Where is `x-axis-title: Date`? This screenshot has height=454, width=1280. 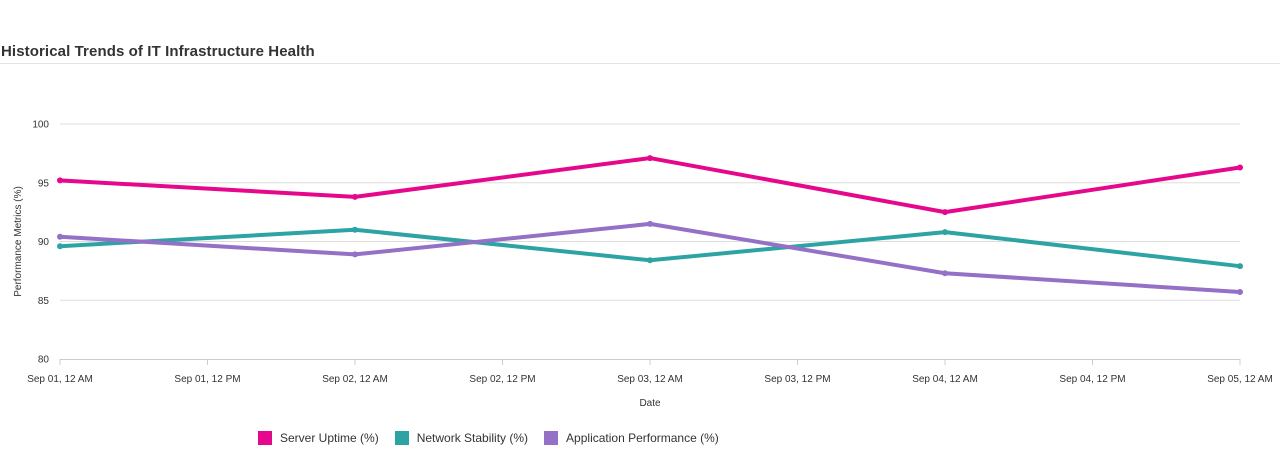 x-axis-title: Date is located at coordinates (650, 403).